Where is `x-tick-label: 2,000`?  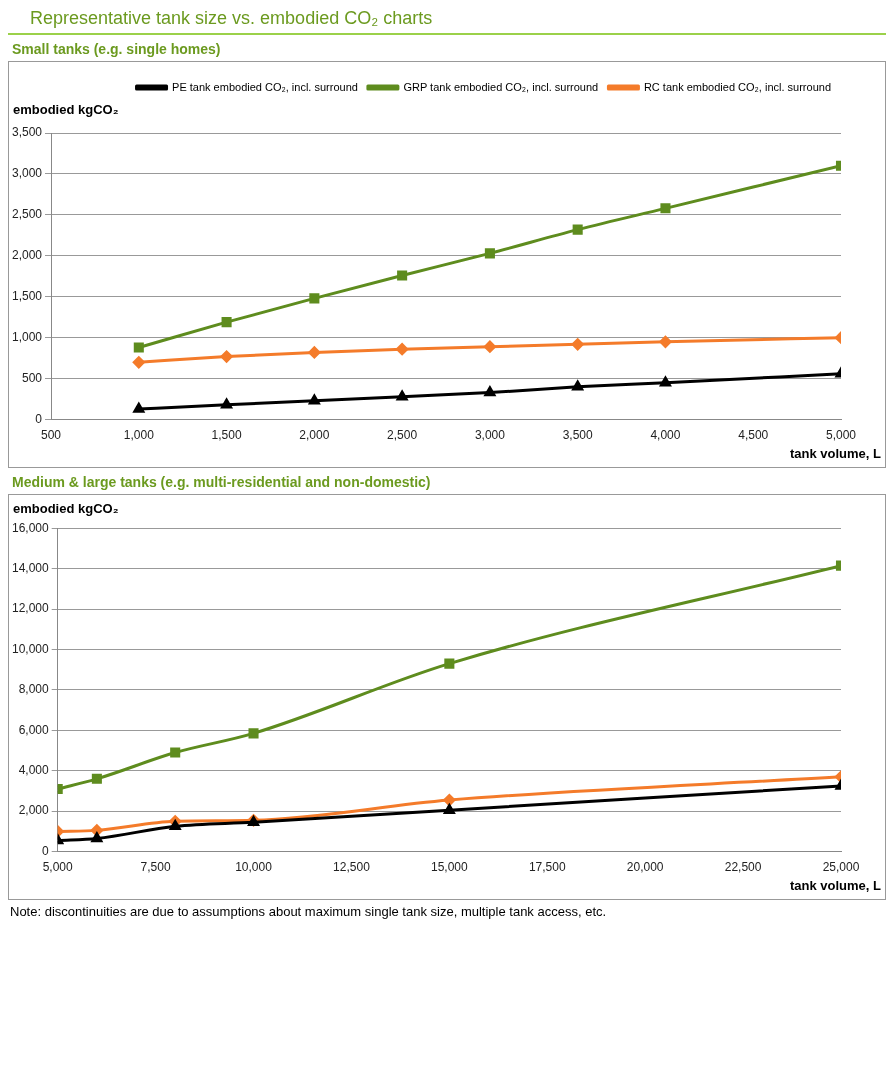
x-tick-label: 2,000 is located at coordinates (314, 435).